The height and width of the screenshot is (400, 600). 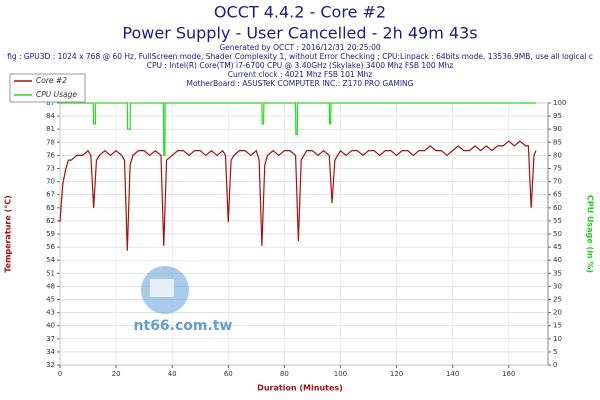 What do you see at coordinates (300, 47) in the screenshot?
I see `info-line: Generated by OCCT : 2016/12/31 20:25:00` at bounding box center [300, 47].